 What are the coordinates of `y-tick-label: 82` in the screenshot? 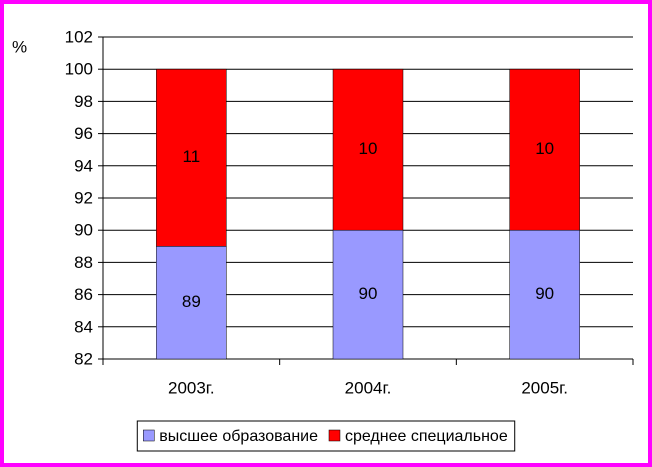 It's located at (83, 358).